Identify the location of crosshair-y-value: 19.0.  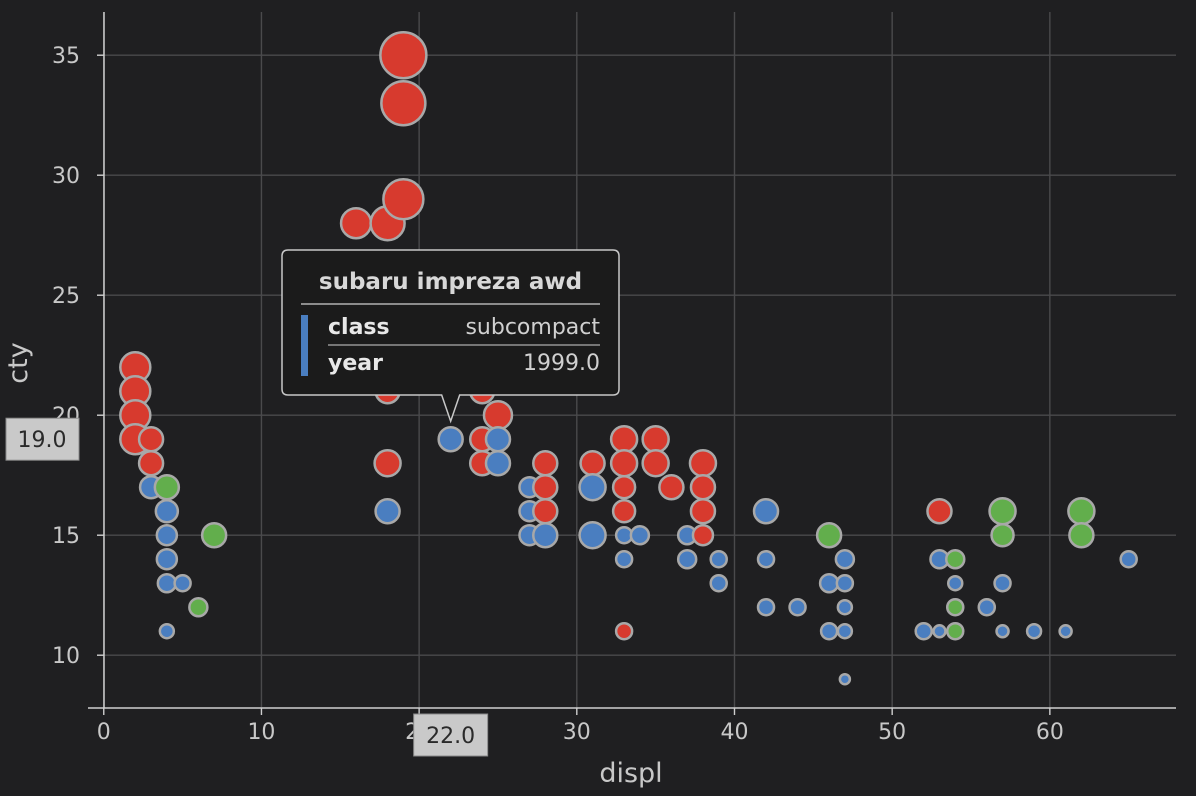
(42, 440).